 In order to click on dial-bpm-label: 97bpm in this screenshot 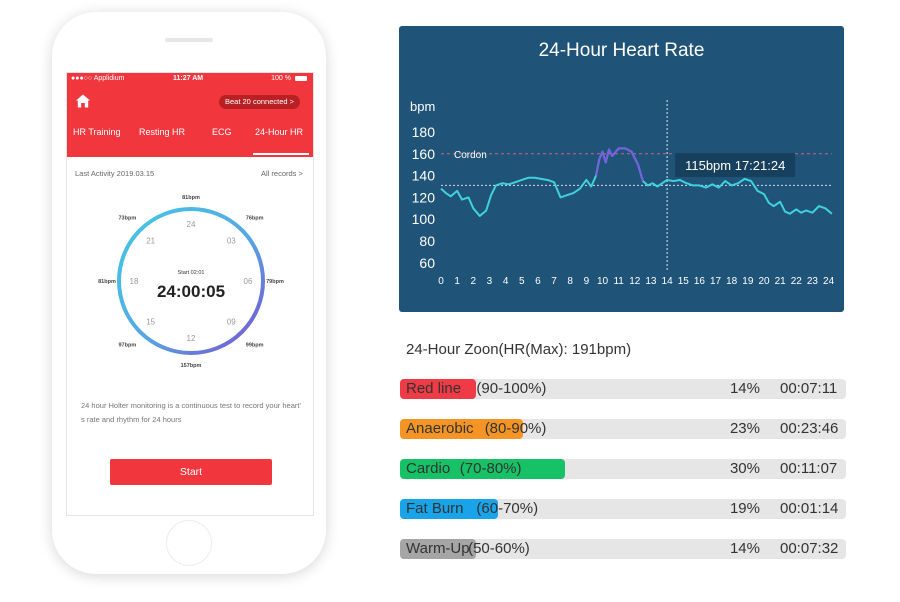, I will do `click(127, 346)`.